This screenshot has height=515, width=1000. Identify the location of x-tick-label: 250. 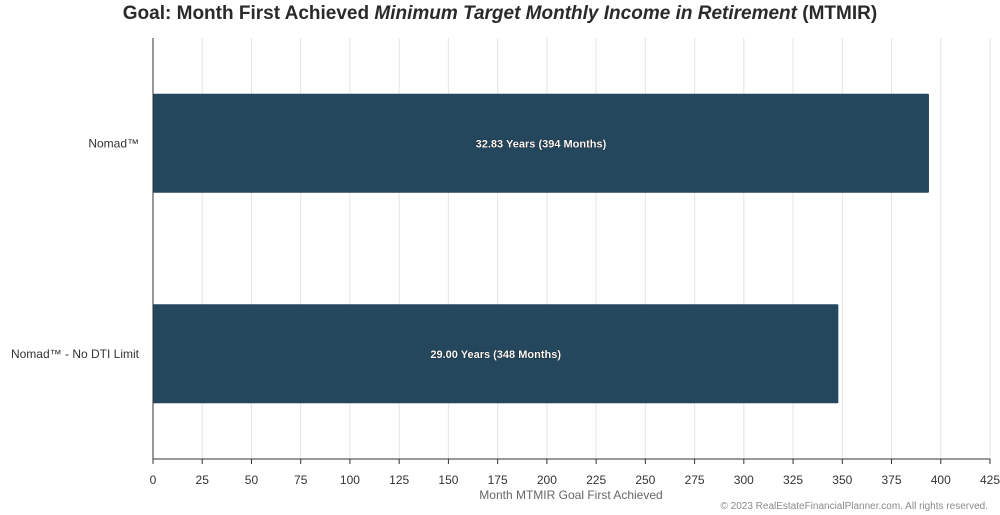
(645, 480).